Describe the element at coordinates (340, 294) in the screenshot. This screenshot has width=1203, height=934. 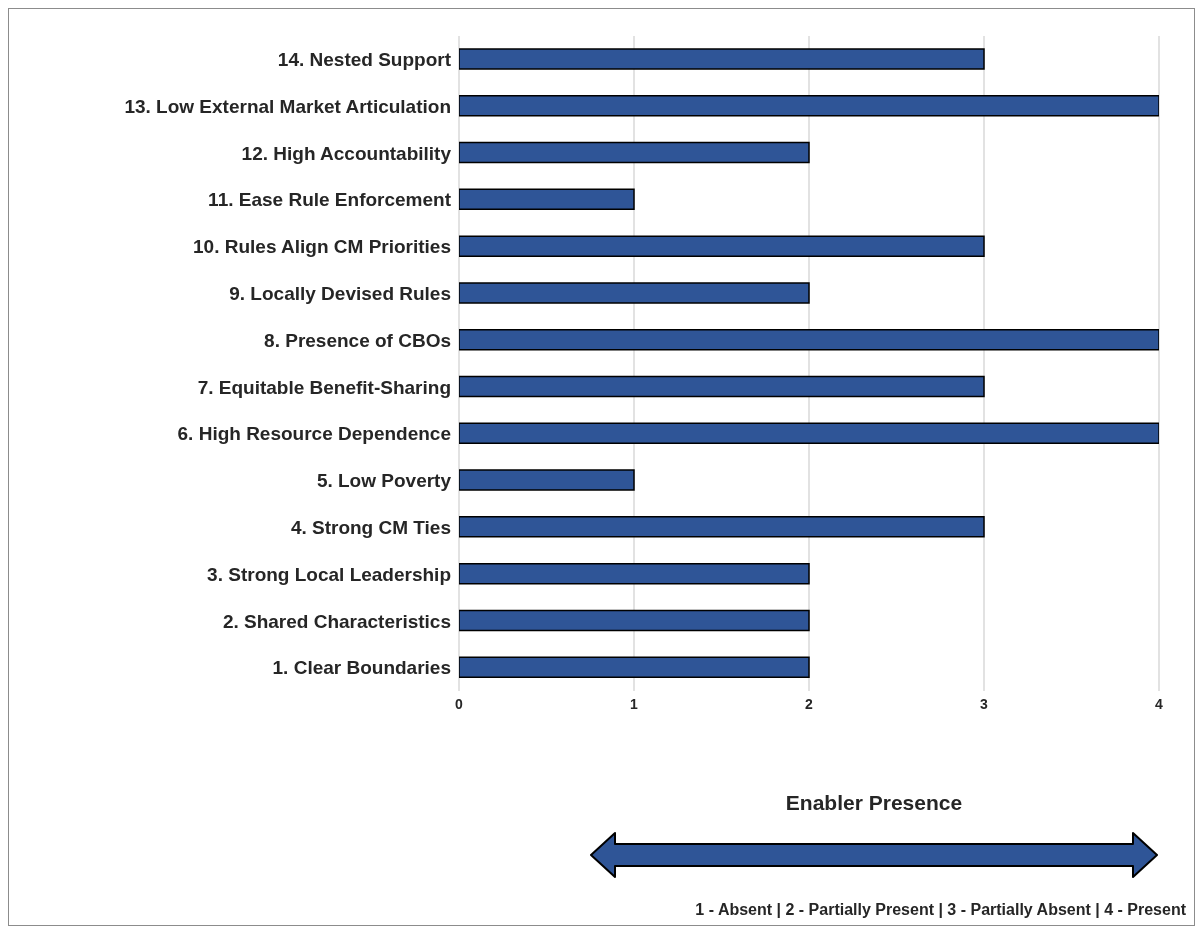
I see `y-tick-label: 9. Locally Devised Rules` at that location.